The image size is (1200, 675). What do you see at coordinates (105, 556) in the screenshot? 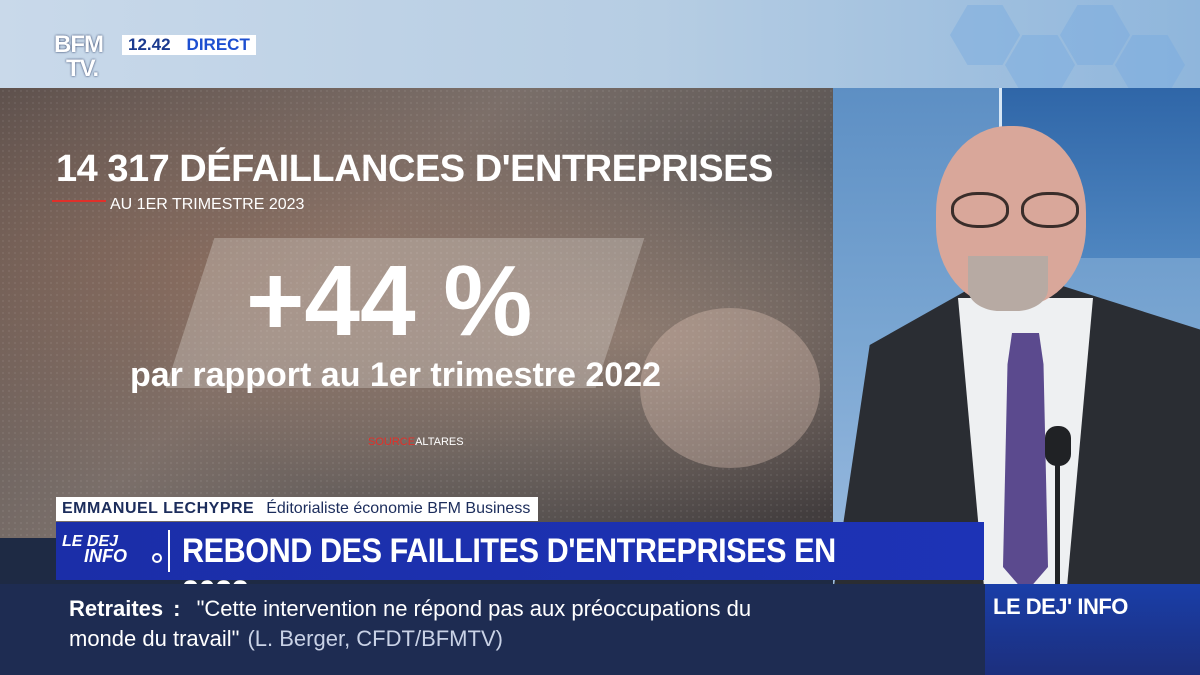
I see `show-logo-line-2: INFO` at bounding box center [105, 556].